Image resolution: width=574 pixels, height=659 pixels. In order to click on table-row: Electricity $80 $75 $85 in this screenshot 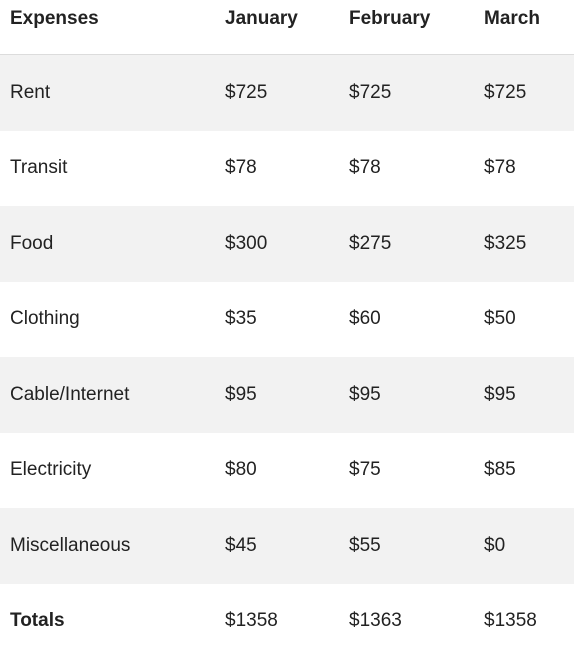, I will do `click(287, 471)`.